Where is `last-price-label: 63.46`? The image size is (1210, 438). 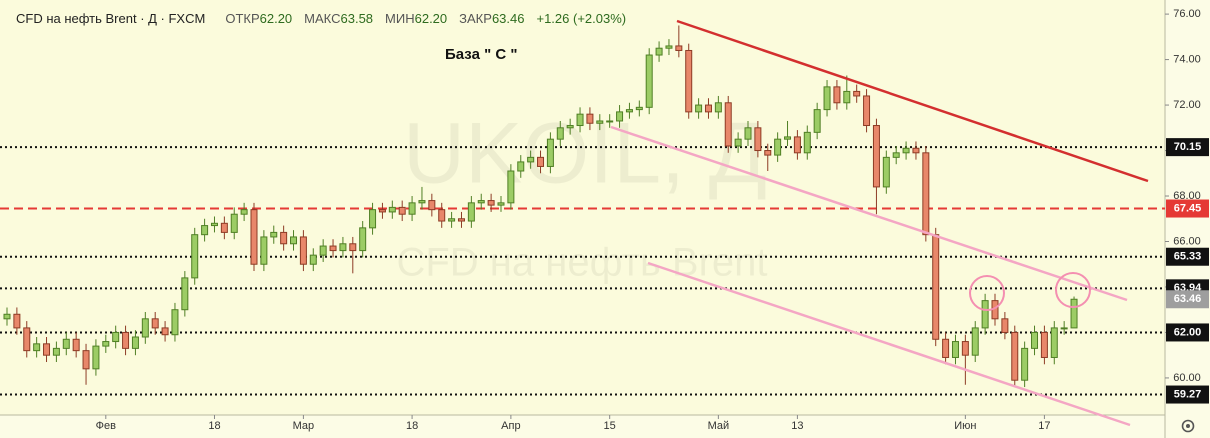 last-price-label: 63.46 is located at coordinates (1188, 299).